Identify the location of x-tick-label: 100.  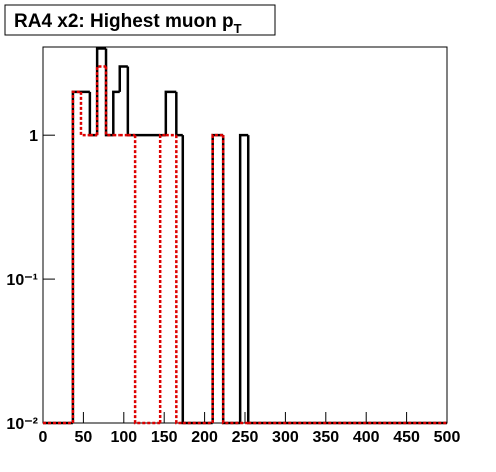
(123, 437).